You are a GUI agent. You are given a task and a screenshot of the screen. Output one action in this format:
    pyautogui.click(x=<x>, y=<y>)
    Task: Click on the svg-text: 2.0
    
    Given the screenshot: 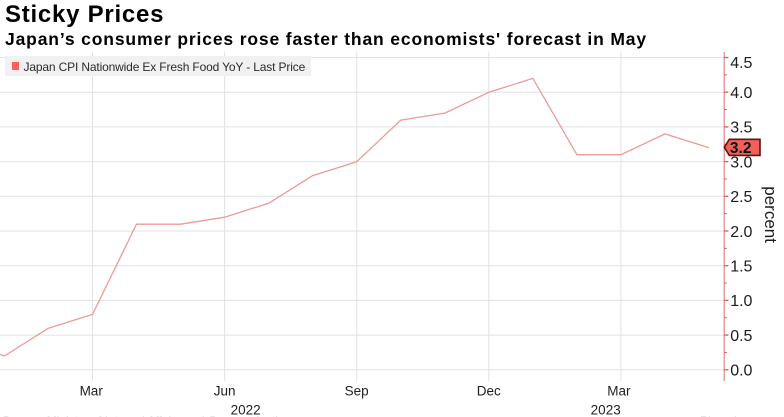 What is the action you would take?
    pyautogui.click(x=741, y=232)
    